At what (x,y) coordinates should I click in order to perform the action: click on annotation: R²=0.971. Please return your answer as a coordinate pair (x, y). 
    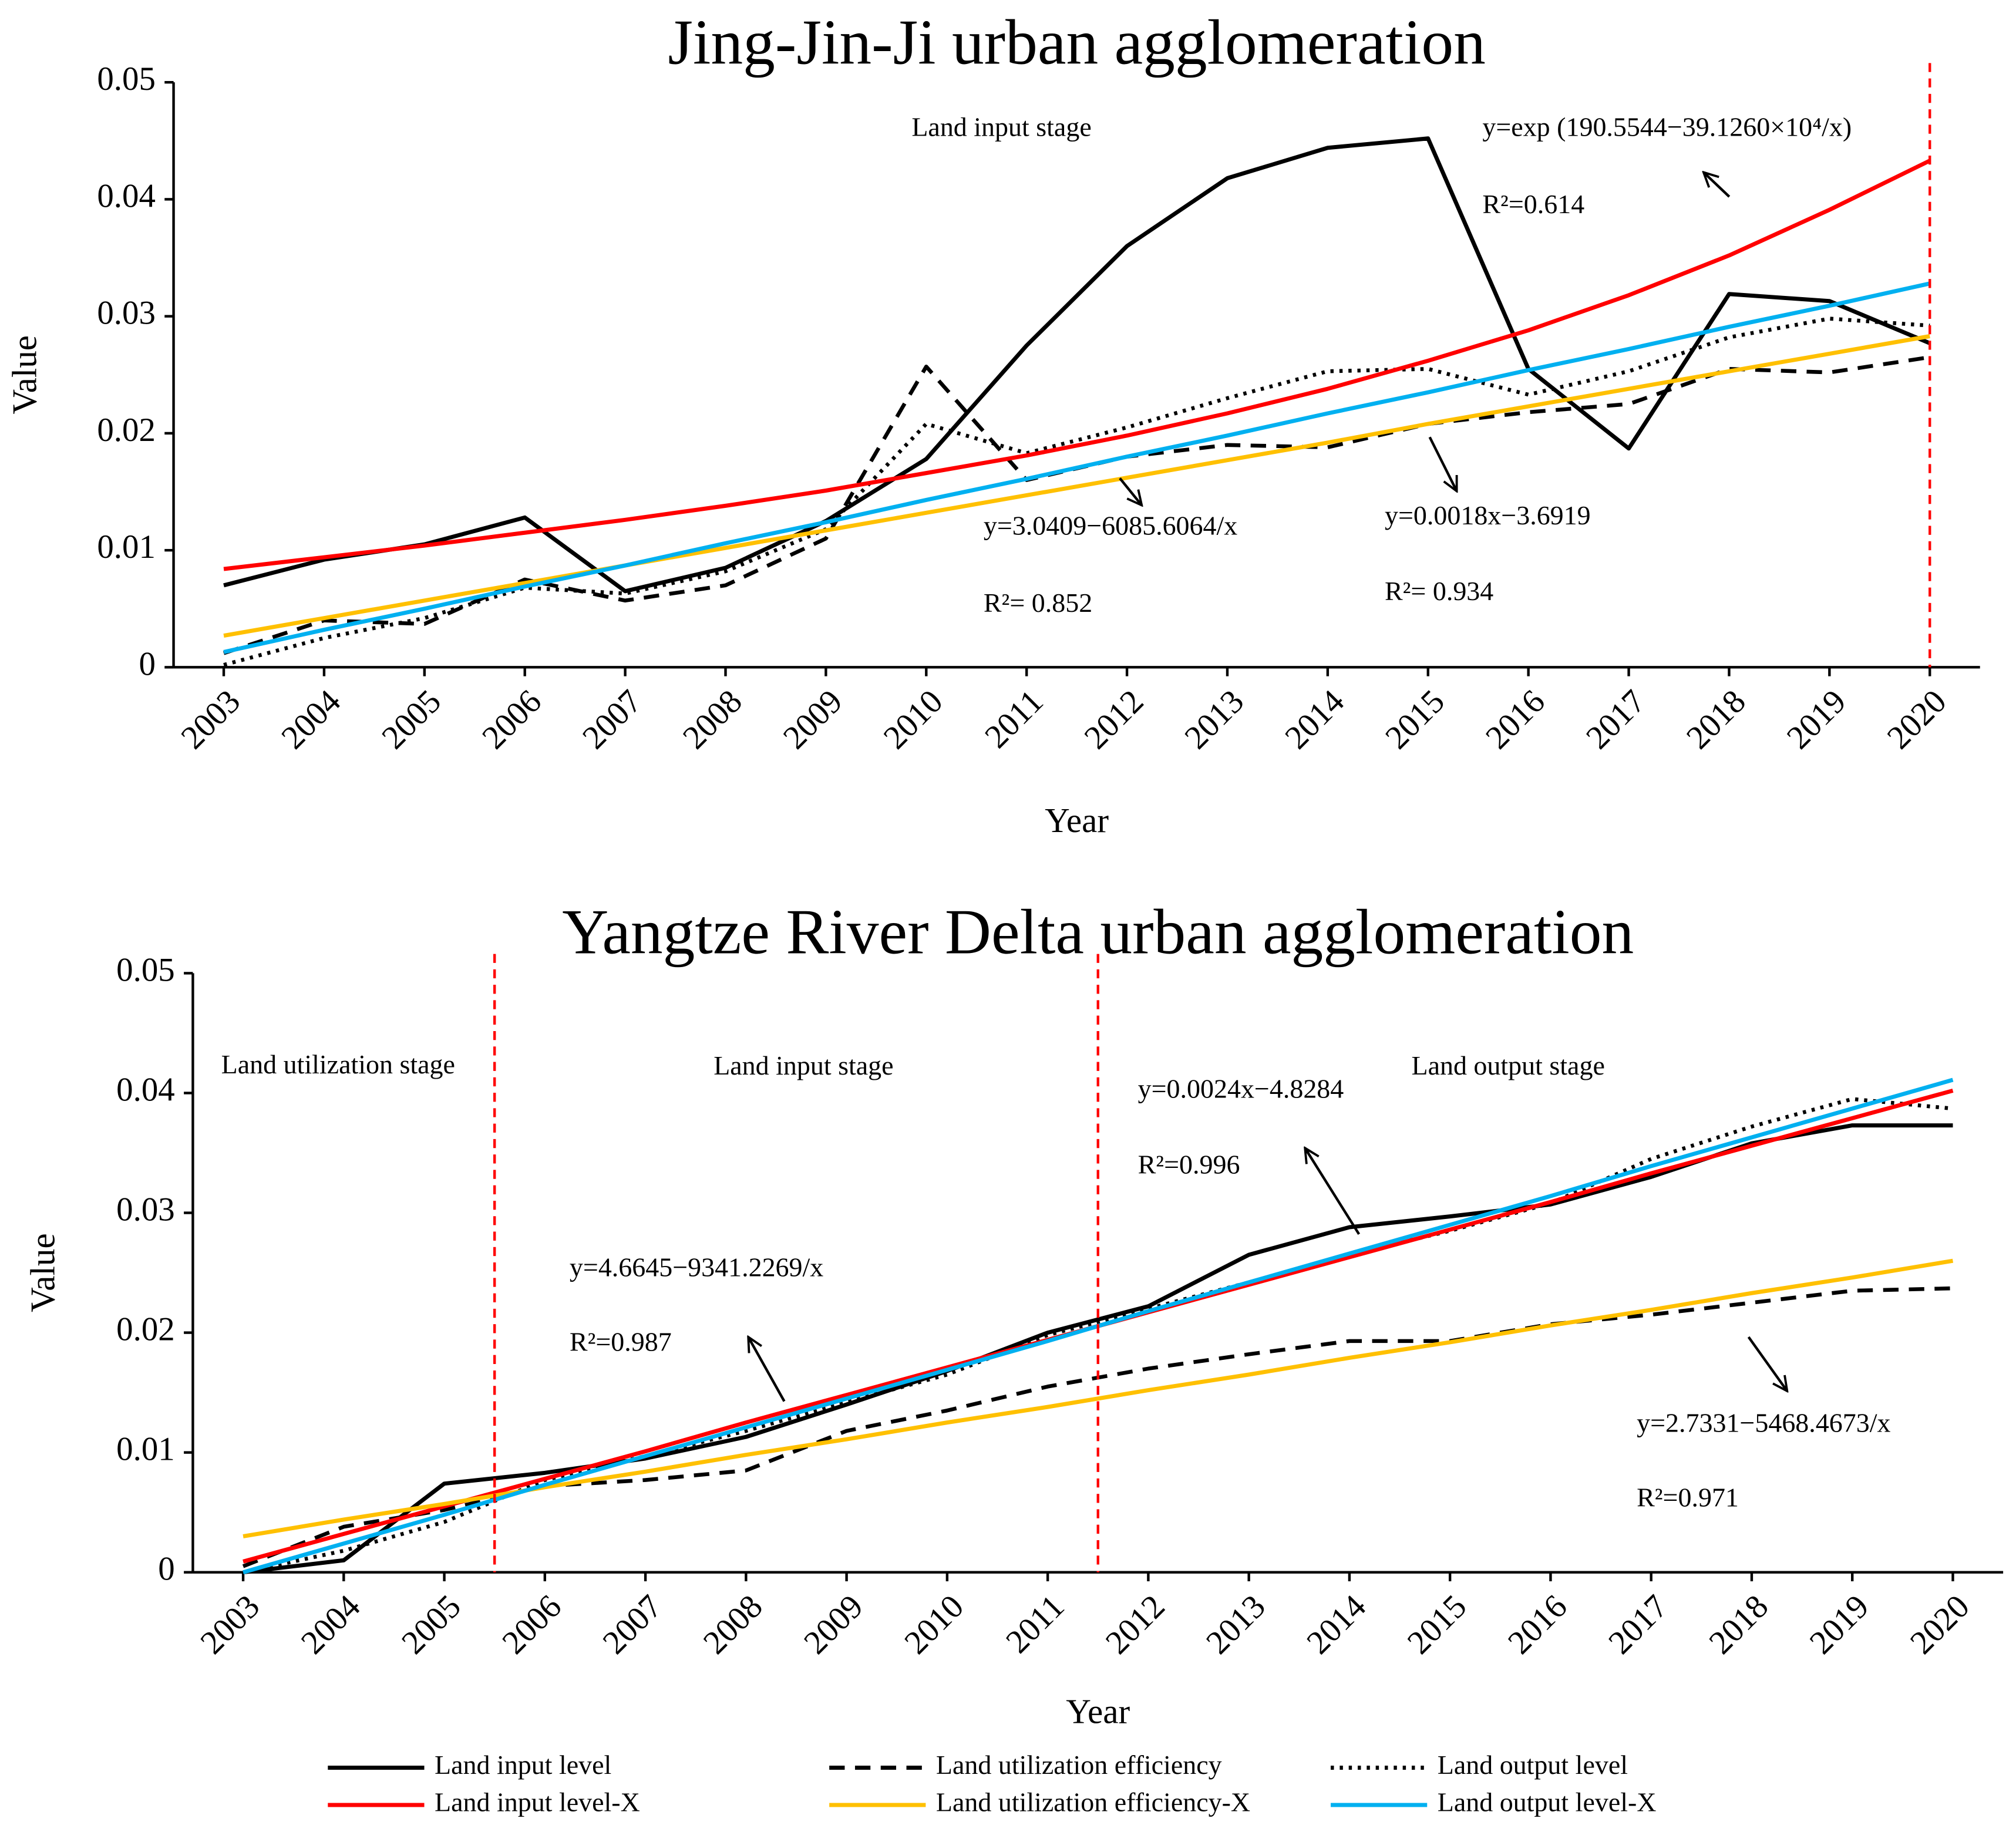
    Looking at the image, I should click on (1688, 1498).